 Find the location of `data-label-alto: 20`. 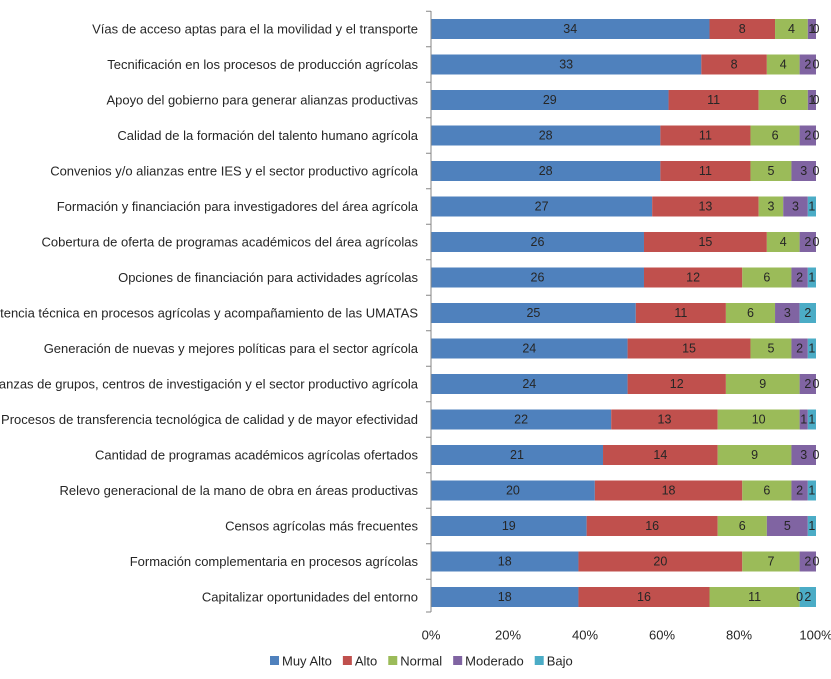

data-label-alto: 20 is located at coordinates (660, 562).